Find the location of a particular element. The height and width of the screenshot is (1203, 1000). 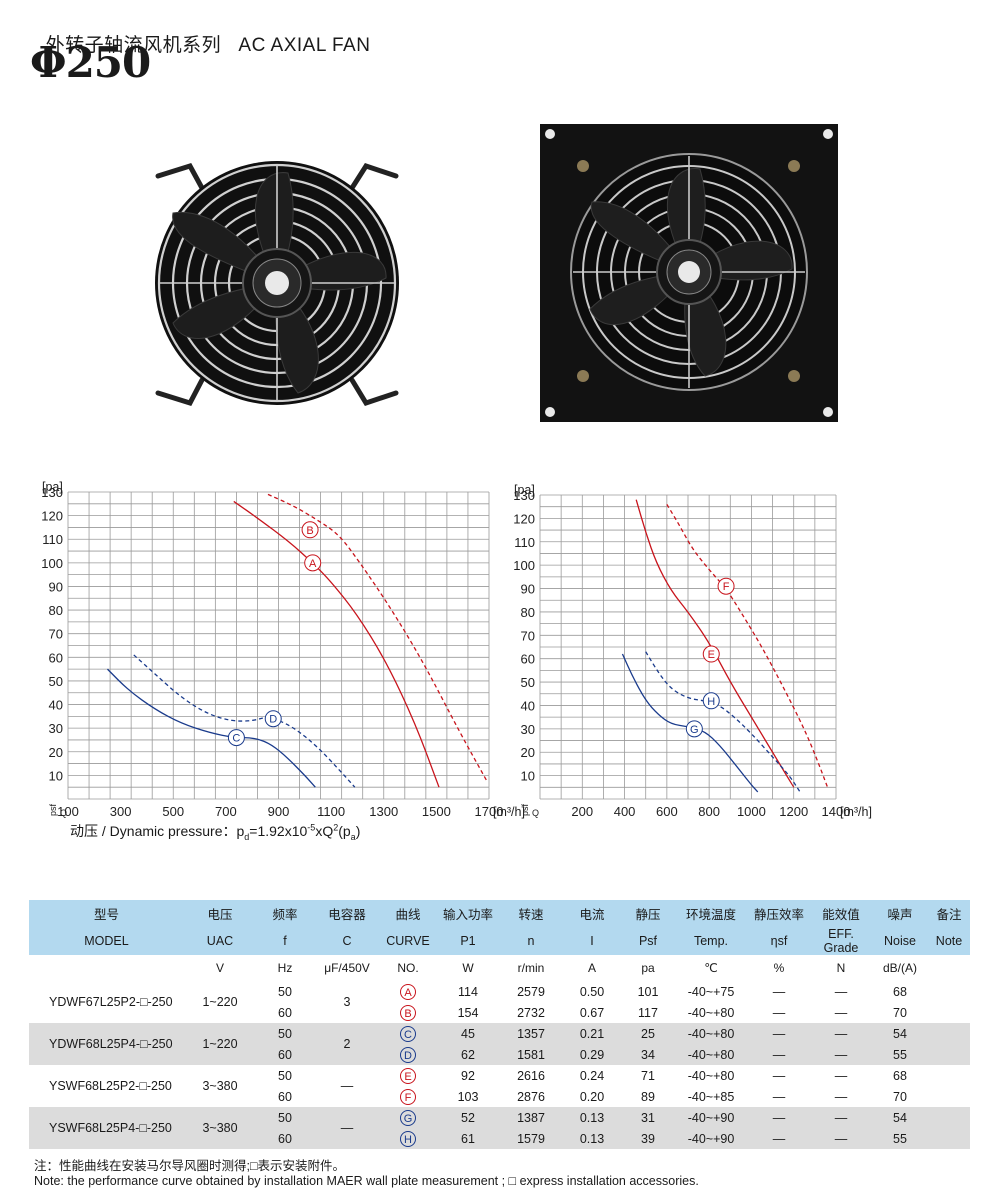

x-tick-label: 1300 is located at coordinates (383, 811).